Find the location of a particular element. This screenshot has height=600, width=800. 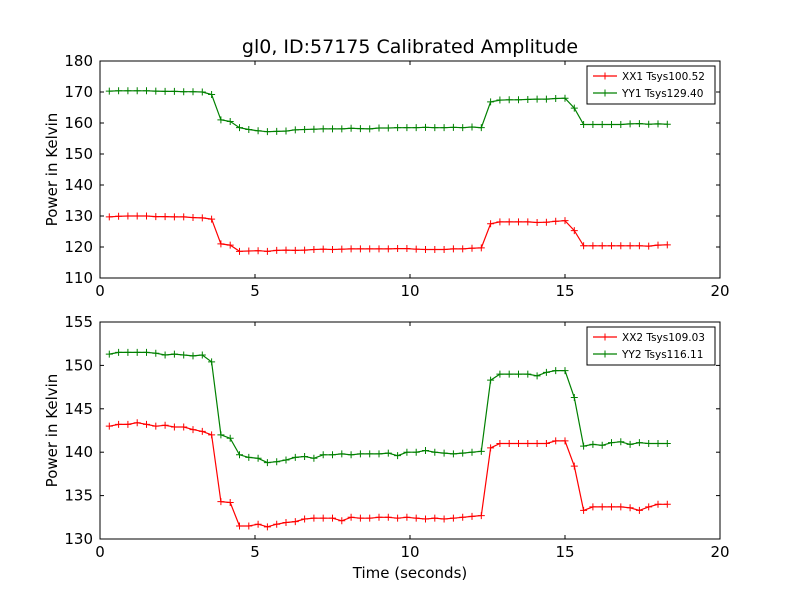

legend-label: XX1 Tsys100.52 is located at coordinates (663, 77).